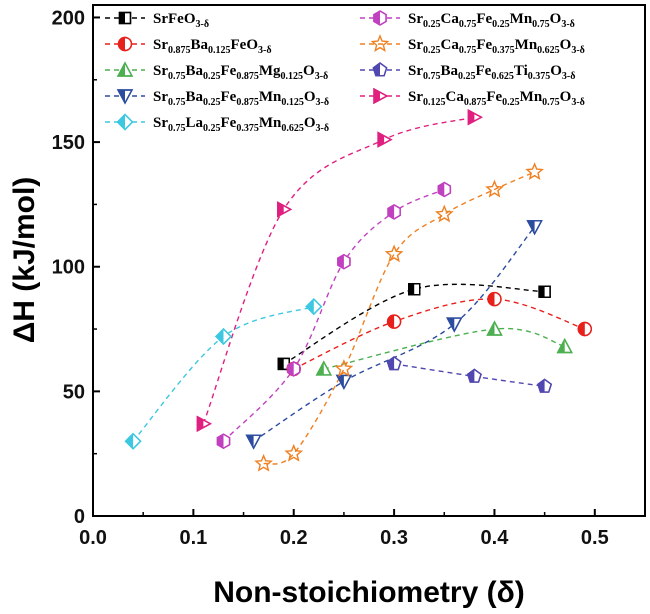  Describe the element at coordinates (495, 538) in the screenshot. I see `x-tick-label: 0.4` at that location.